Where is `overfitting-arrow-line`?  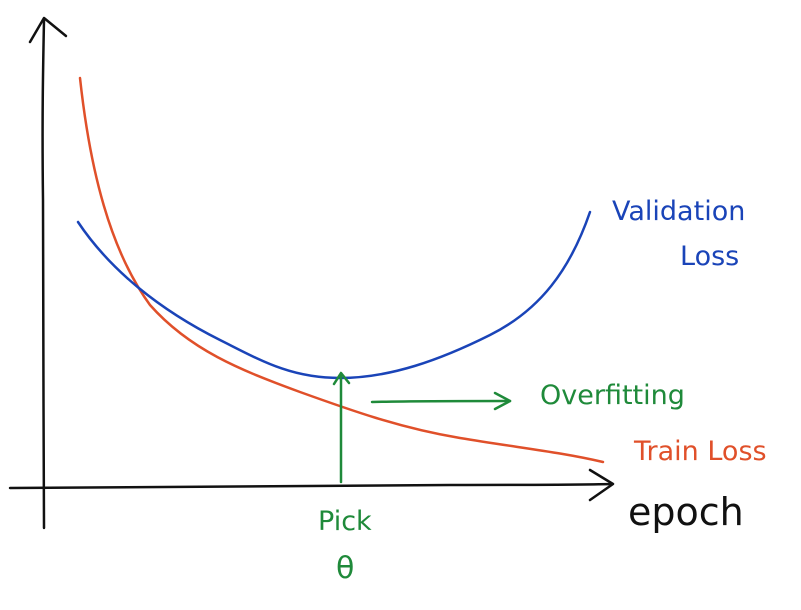
overfitting-arrow-line is located at coordinates (441, 401).